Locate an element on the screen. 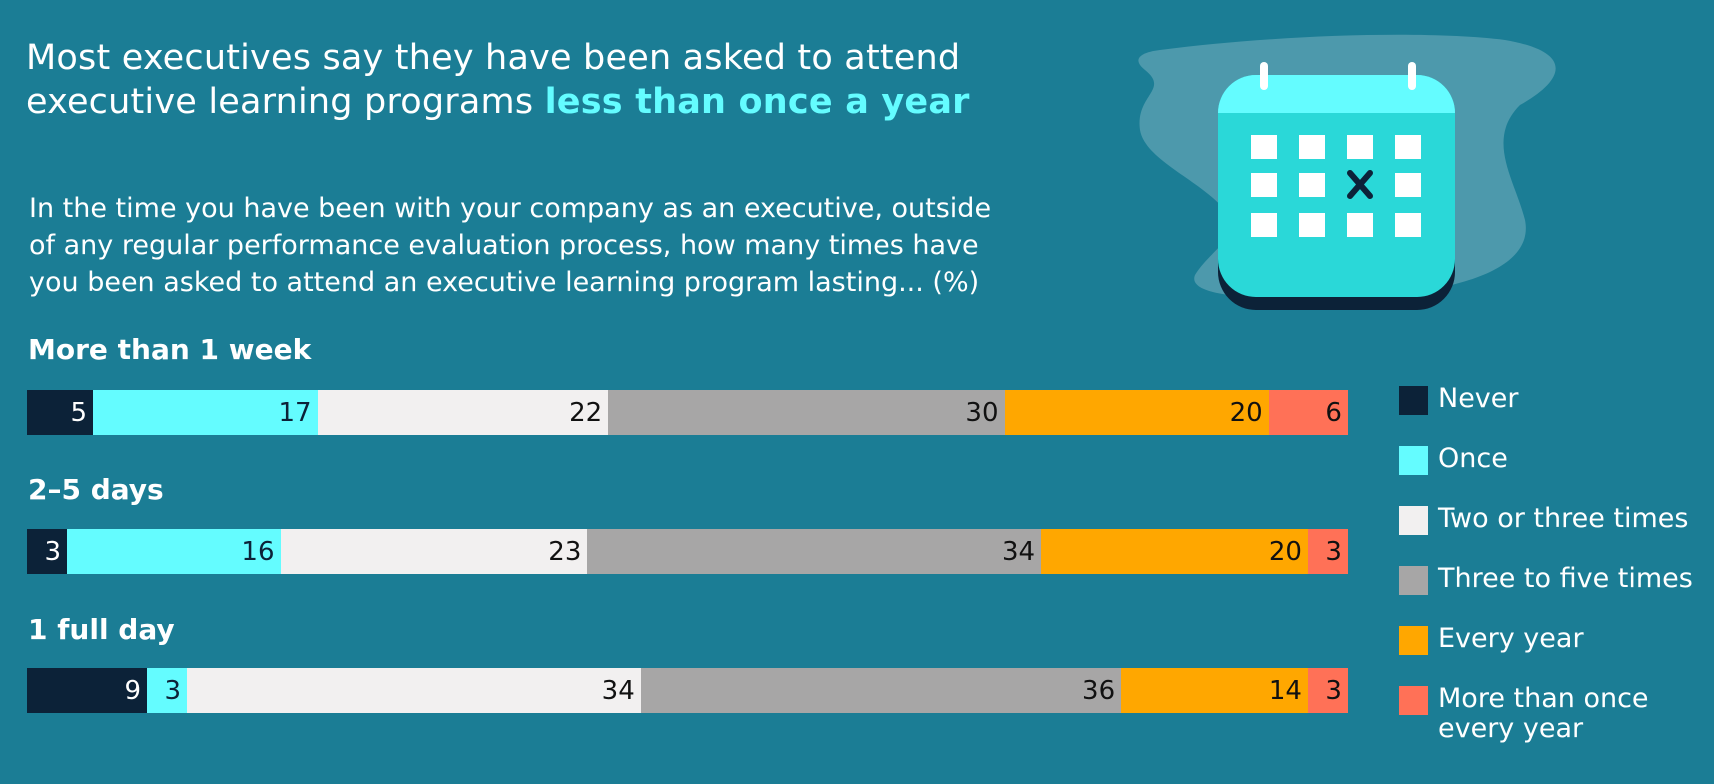  bar-segment-once: 17 is located at coordinates (205, 412).